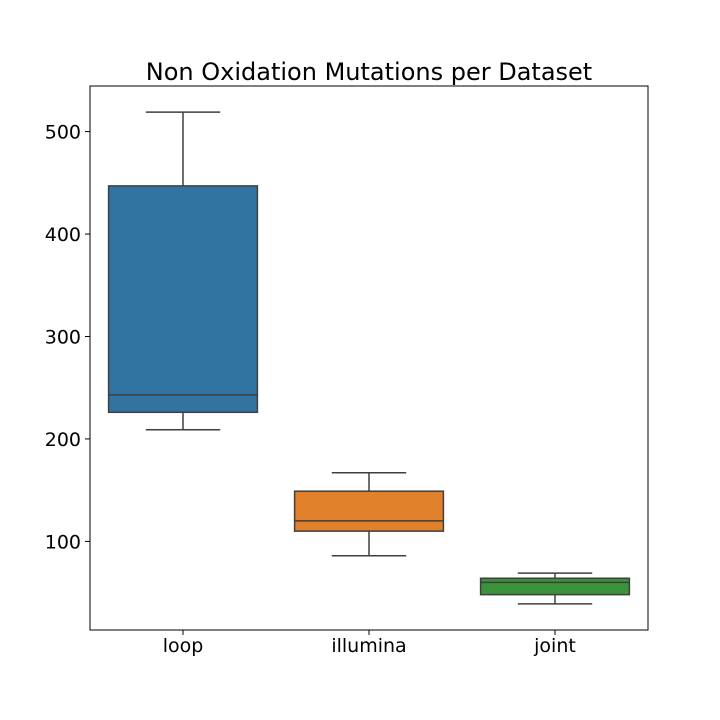 This screenshot has height=720, width=720. Describe the element at coordinates (63, 235) in the screenshot. I see `y-tick-label: 400` at that location.